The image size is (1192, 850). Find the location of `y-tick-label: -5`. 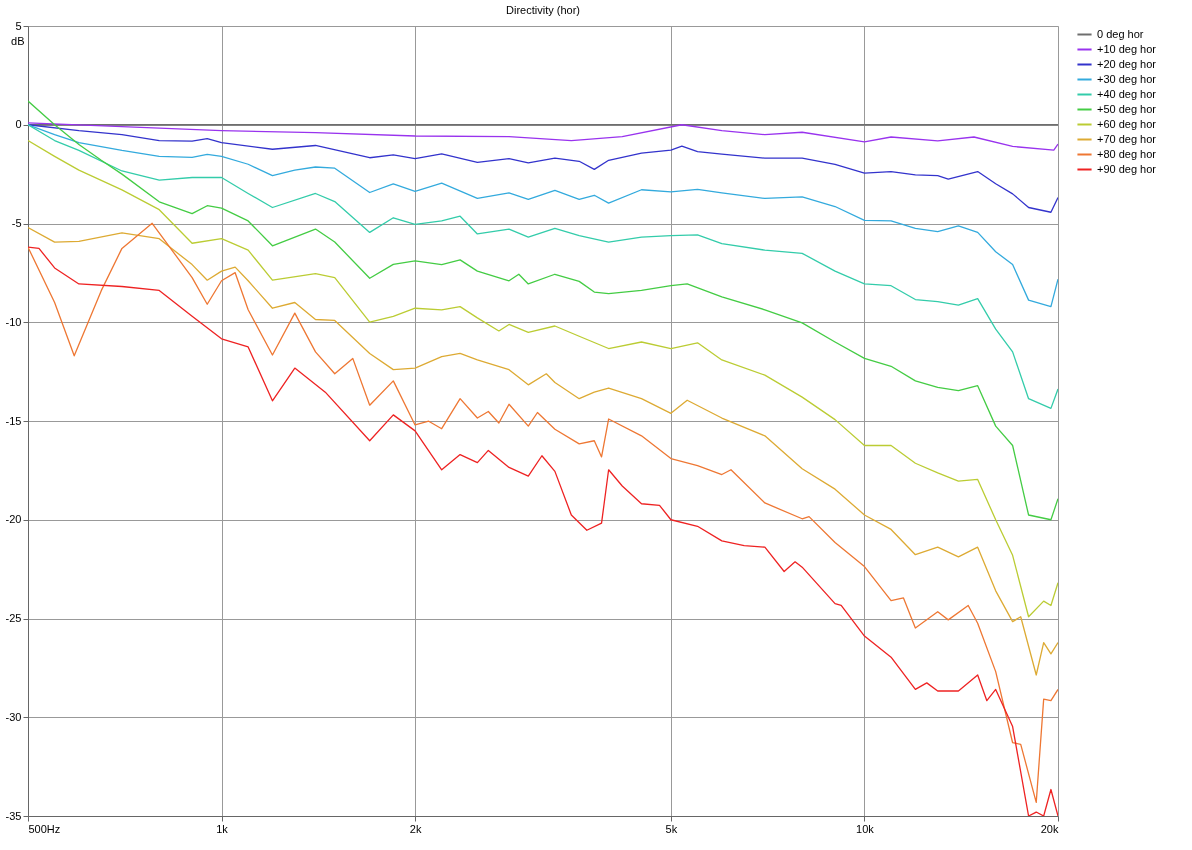

y-tick-label: -5 is located at coordinates (16, 223).